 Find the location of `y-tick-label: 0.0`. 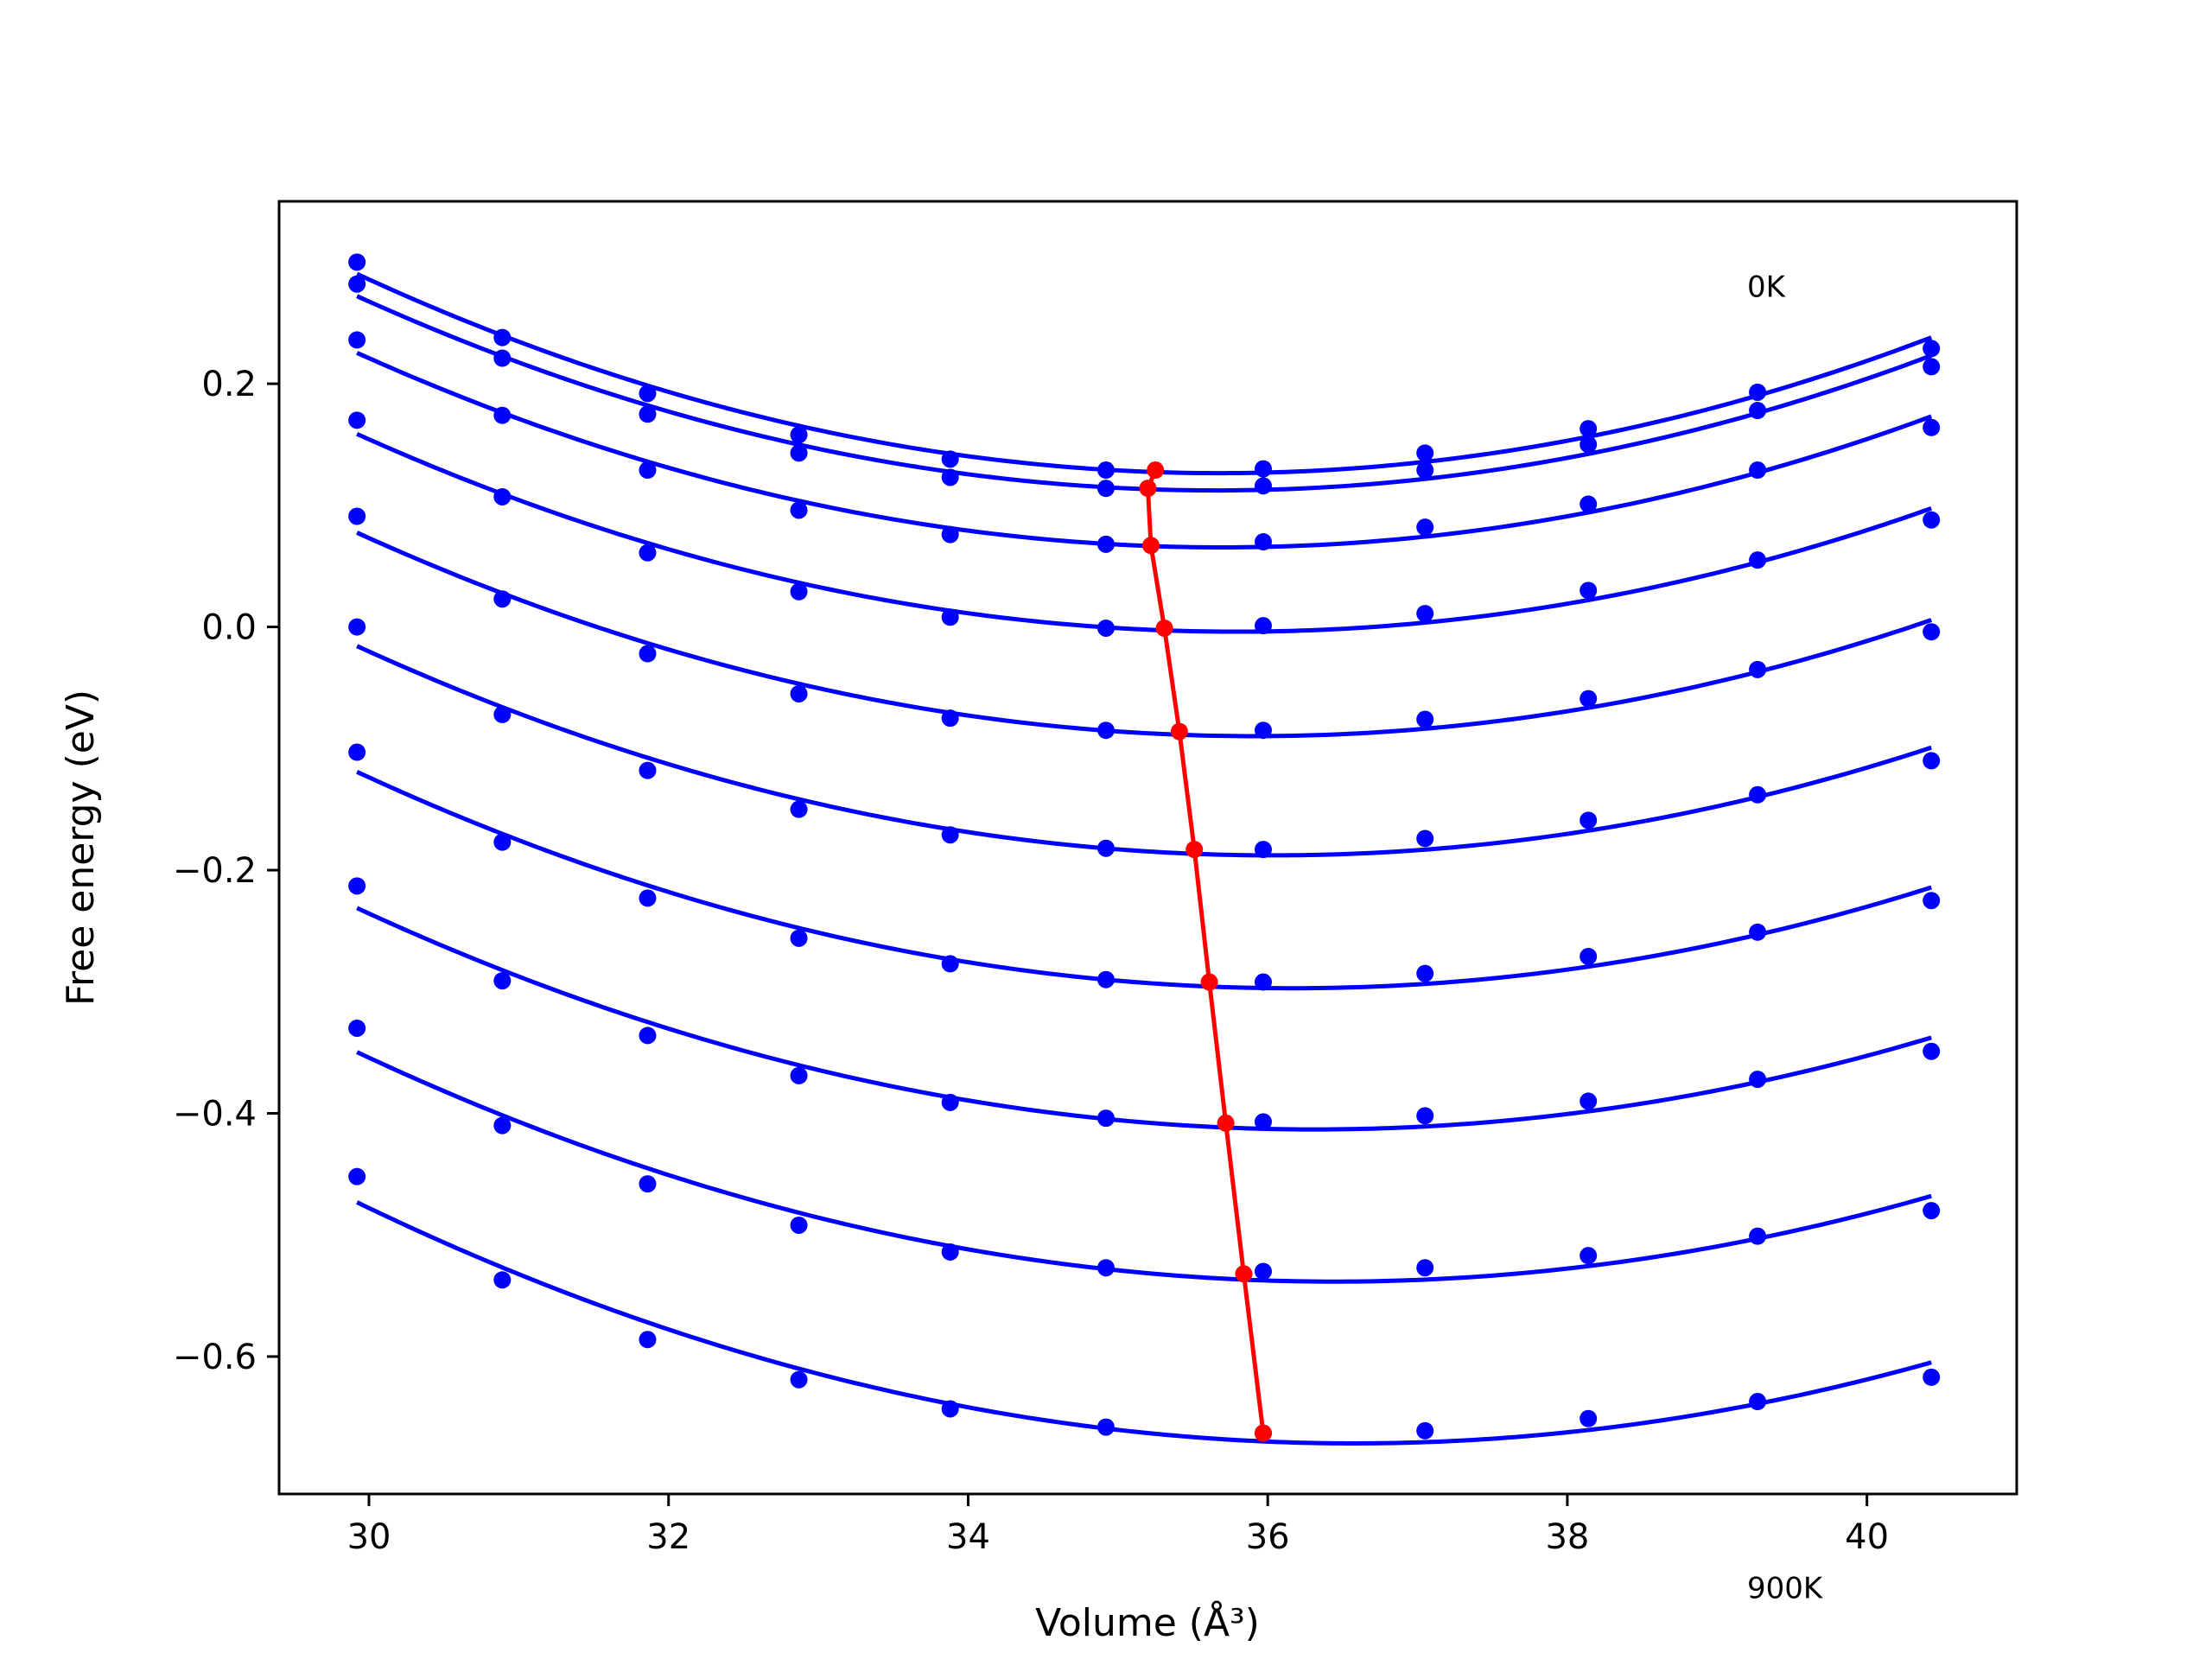

y-tick-label: 0.0 is located at coordinates (229, 628).